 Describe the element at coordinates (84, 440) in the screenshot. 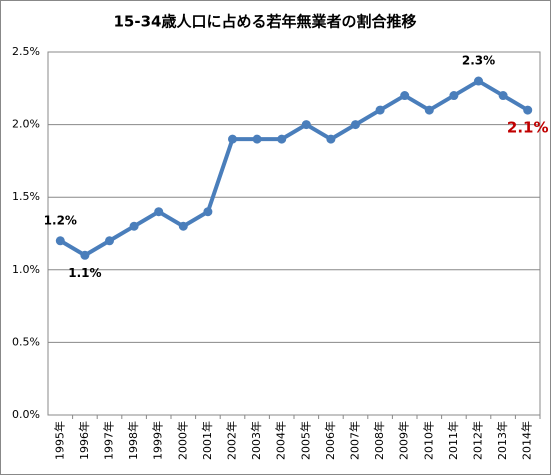

I see `x-tick-label: 1996年` at that location.